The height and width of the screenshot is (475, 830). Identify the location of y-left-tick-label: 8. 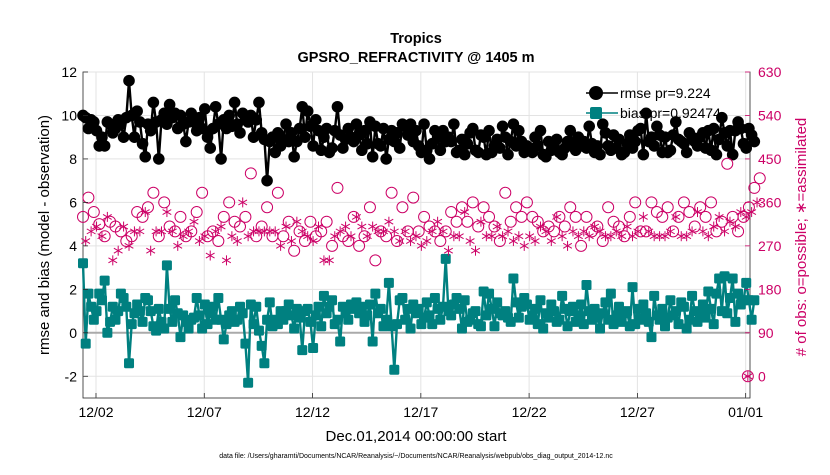
(73, 159).